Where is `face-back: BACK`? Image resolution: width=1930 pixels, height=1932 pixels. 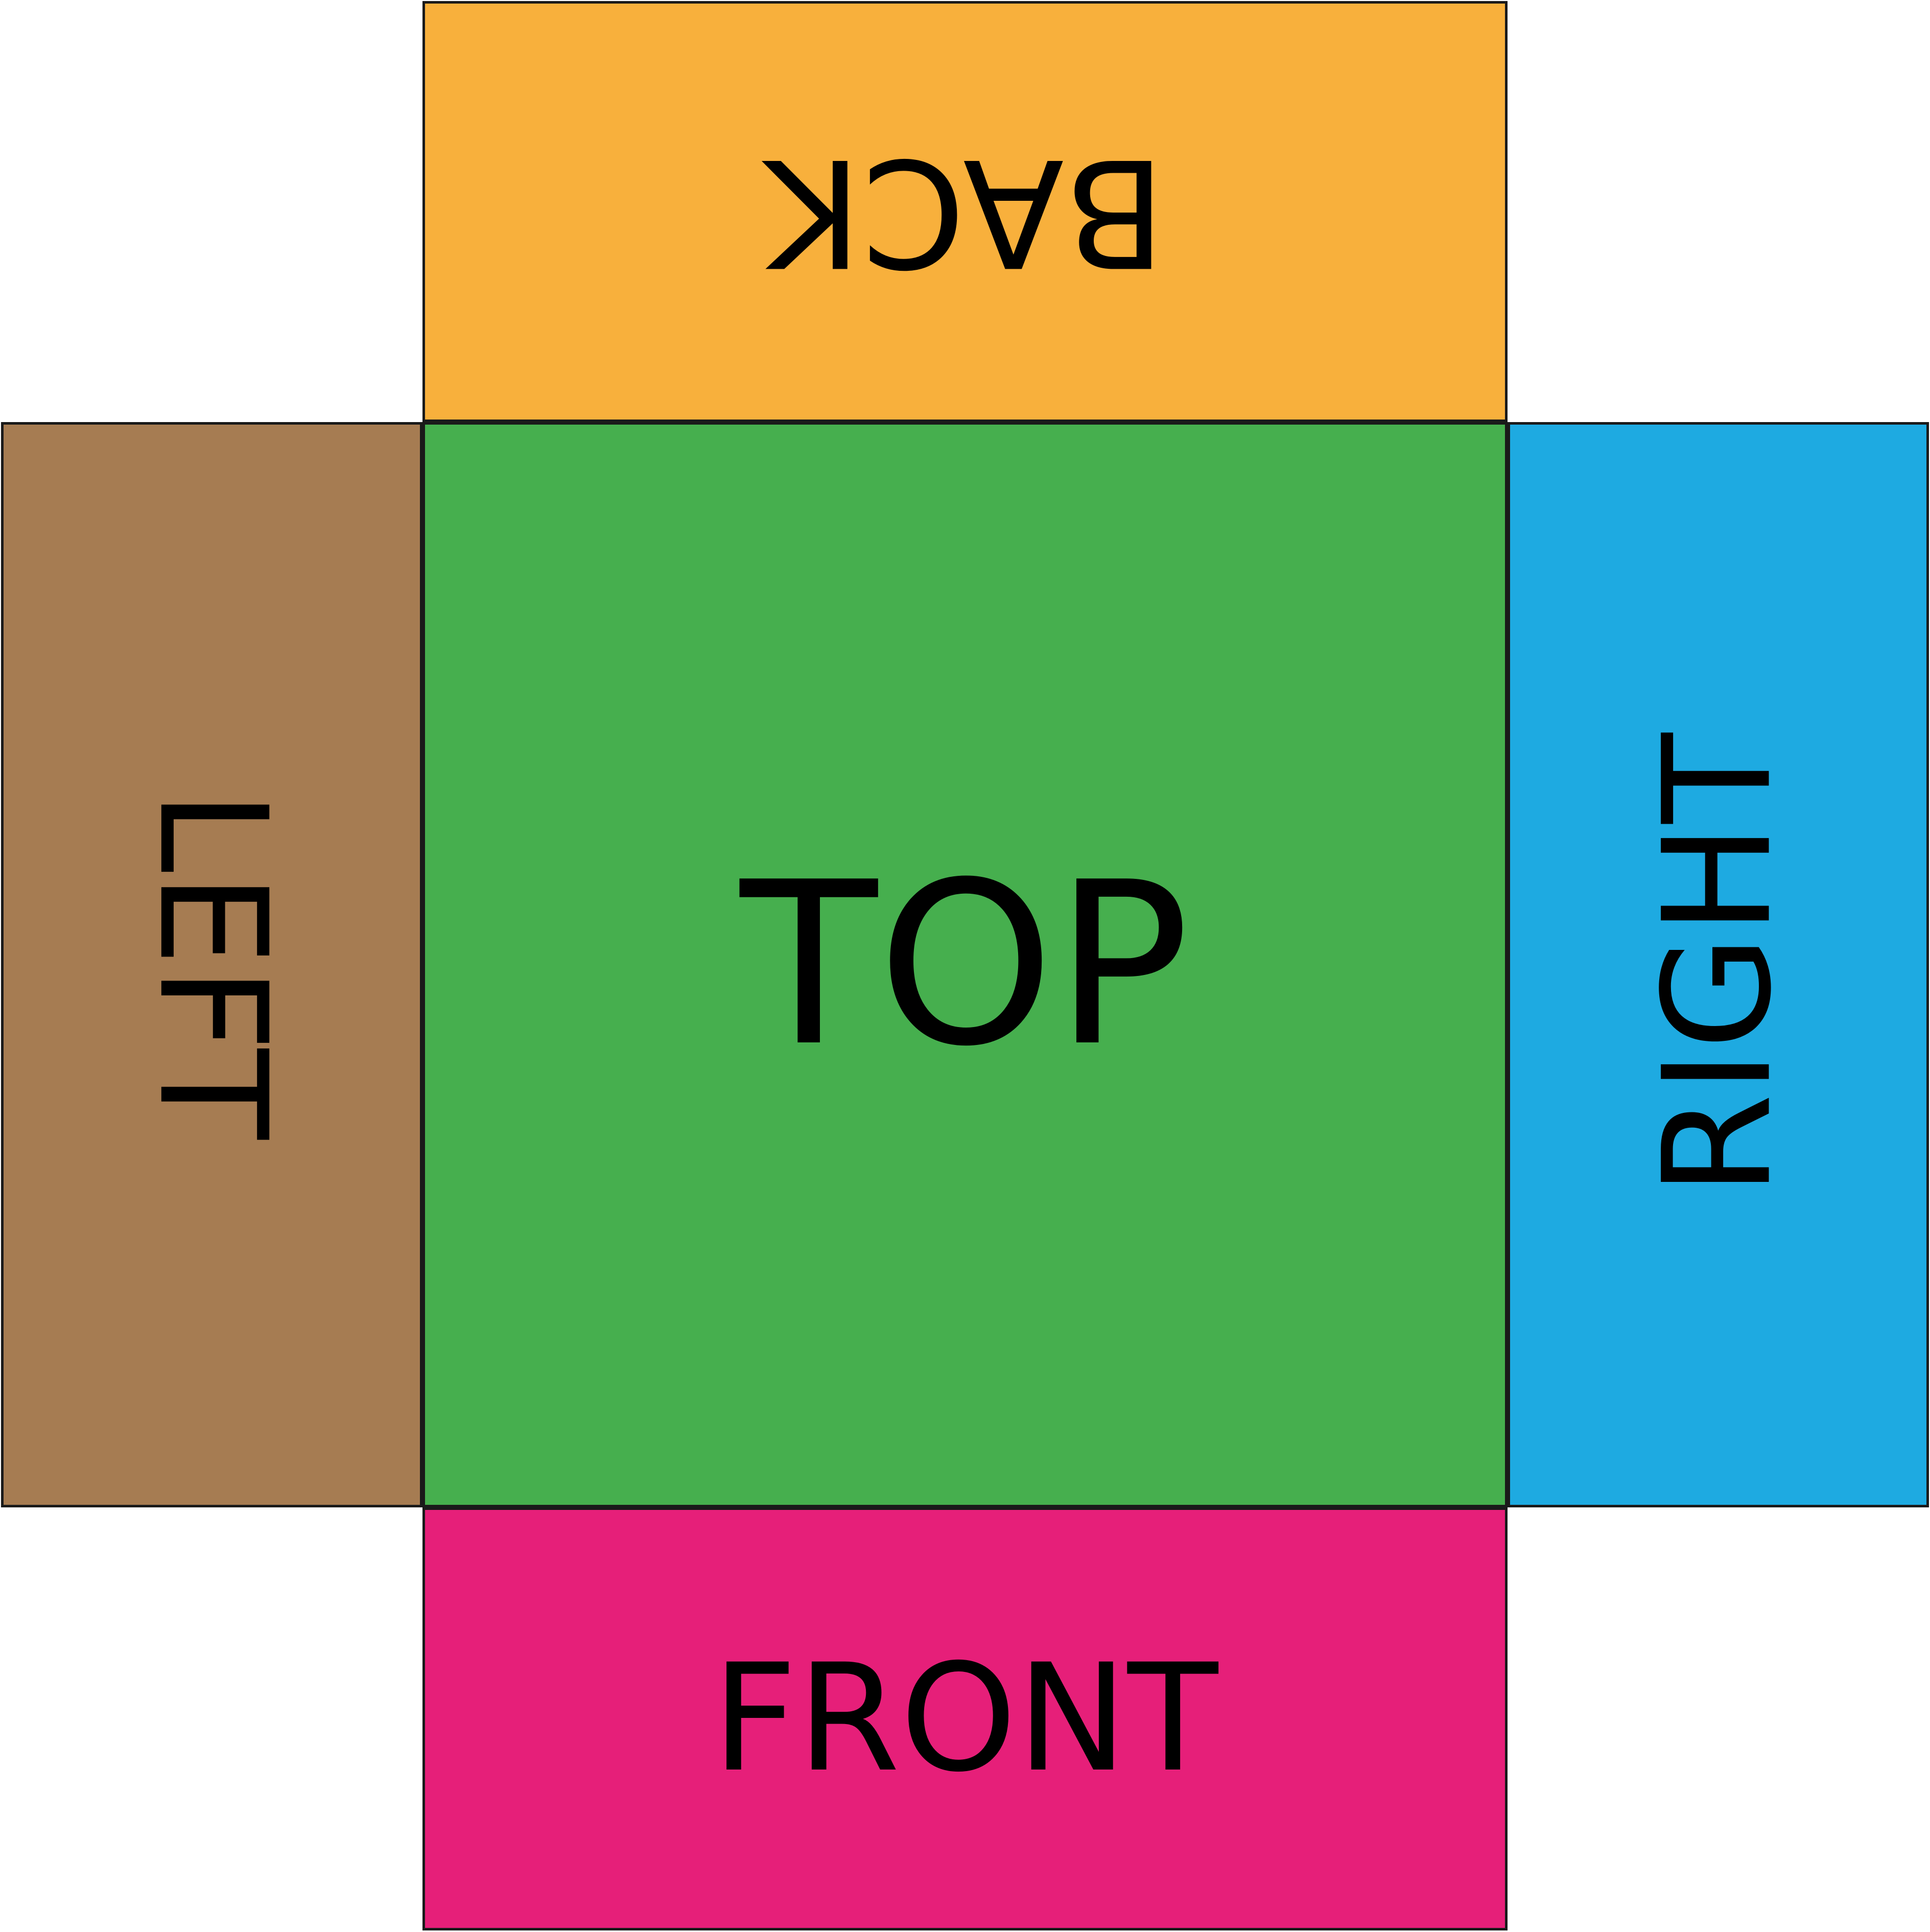
face-back: BACK is located at coordinates (965, 211).